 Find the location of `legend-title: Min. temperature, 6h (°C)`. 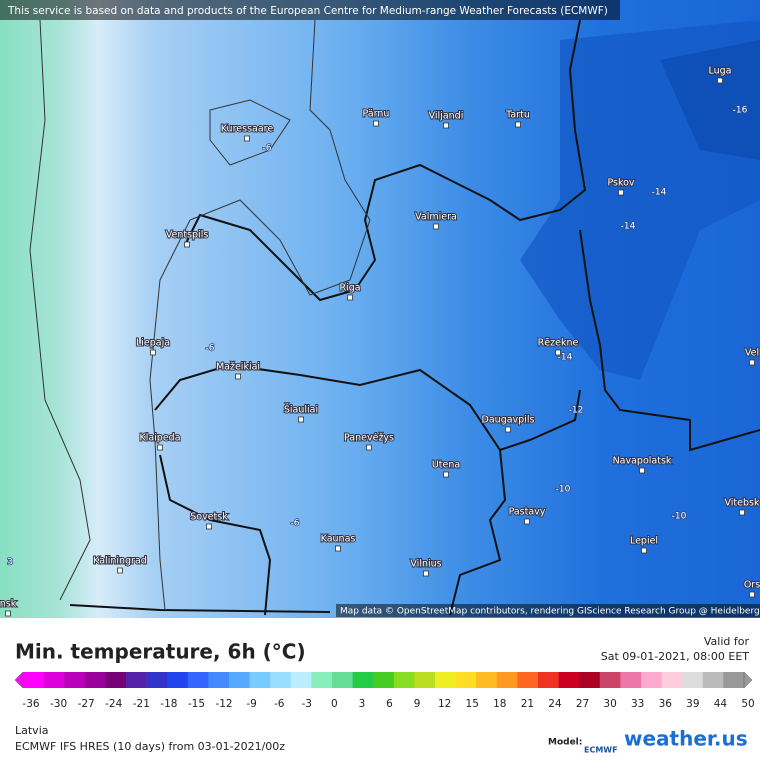

legend-title: Min. temperature, 6h (°C) is located at coordinates (160, 652).